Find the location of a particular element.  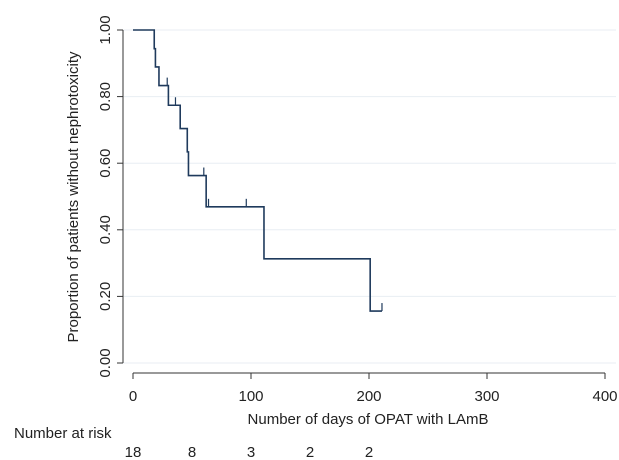

y-tick-label-2: 0.40 is located at coordinates (105, 229).